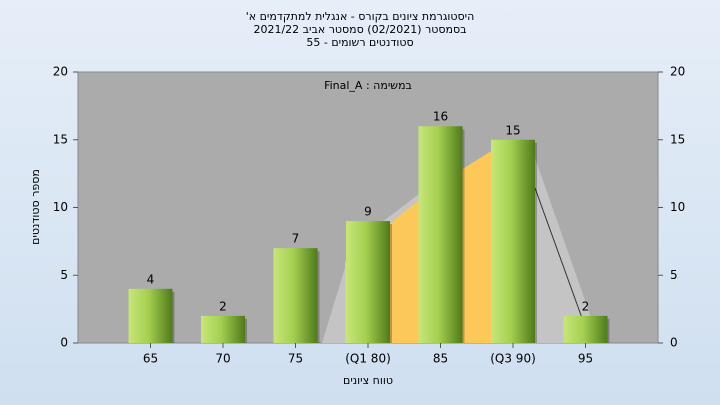 The image size is (720, 405). Describe the element at coordinates (222, 359) in the screenshot. I see `x-tick-label: 70` at that location.